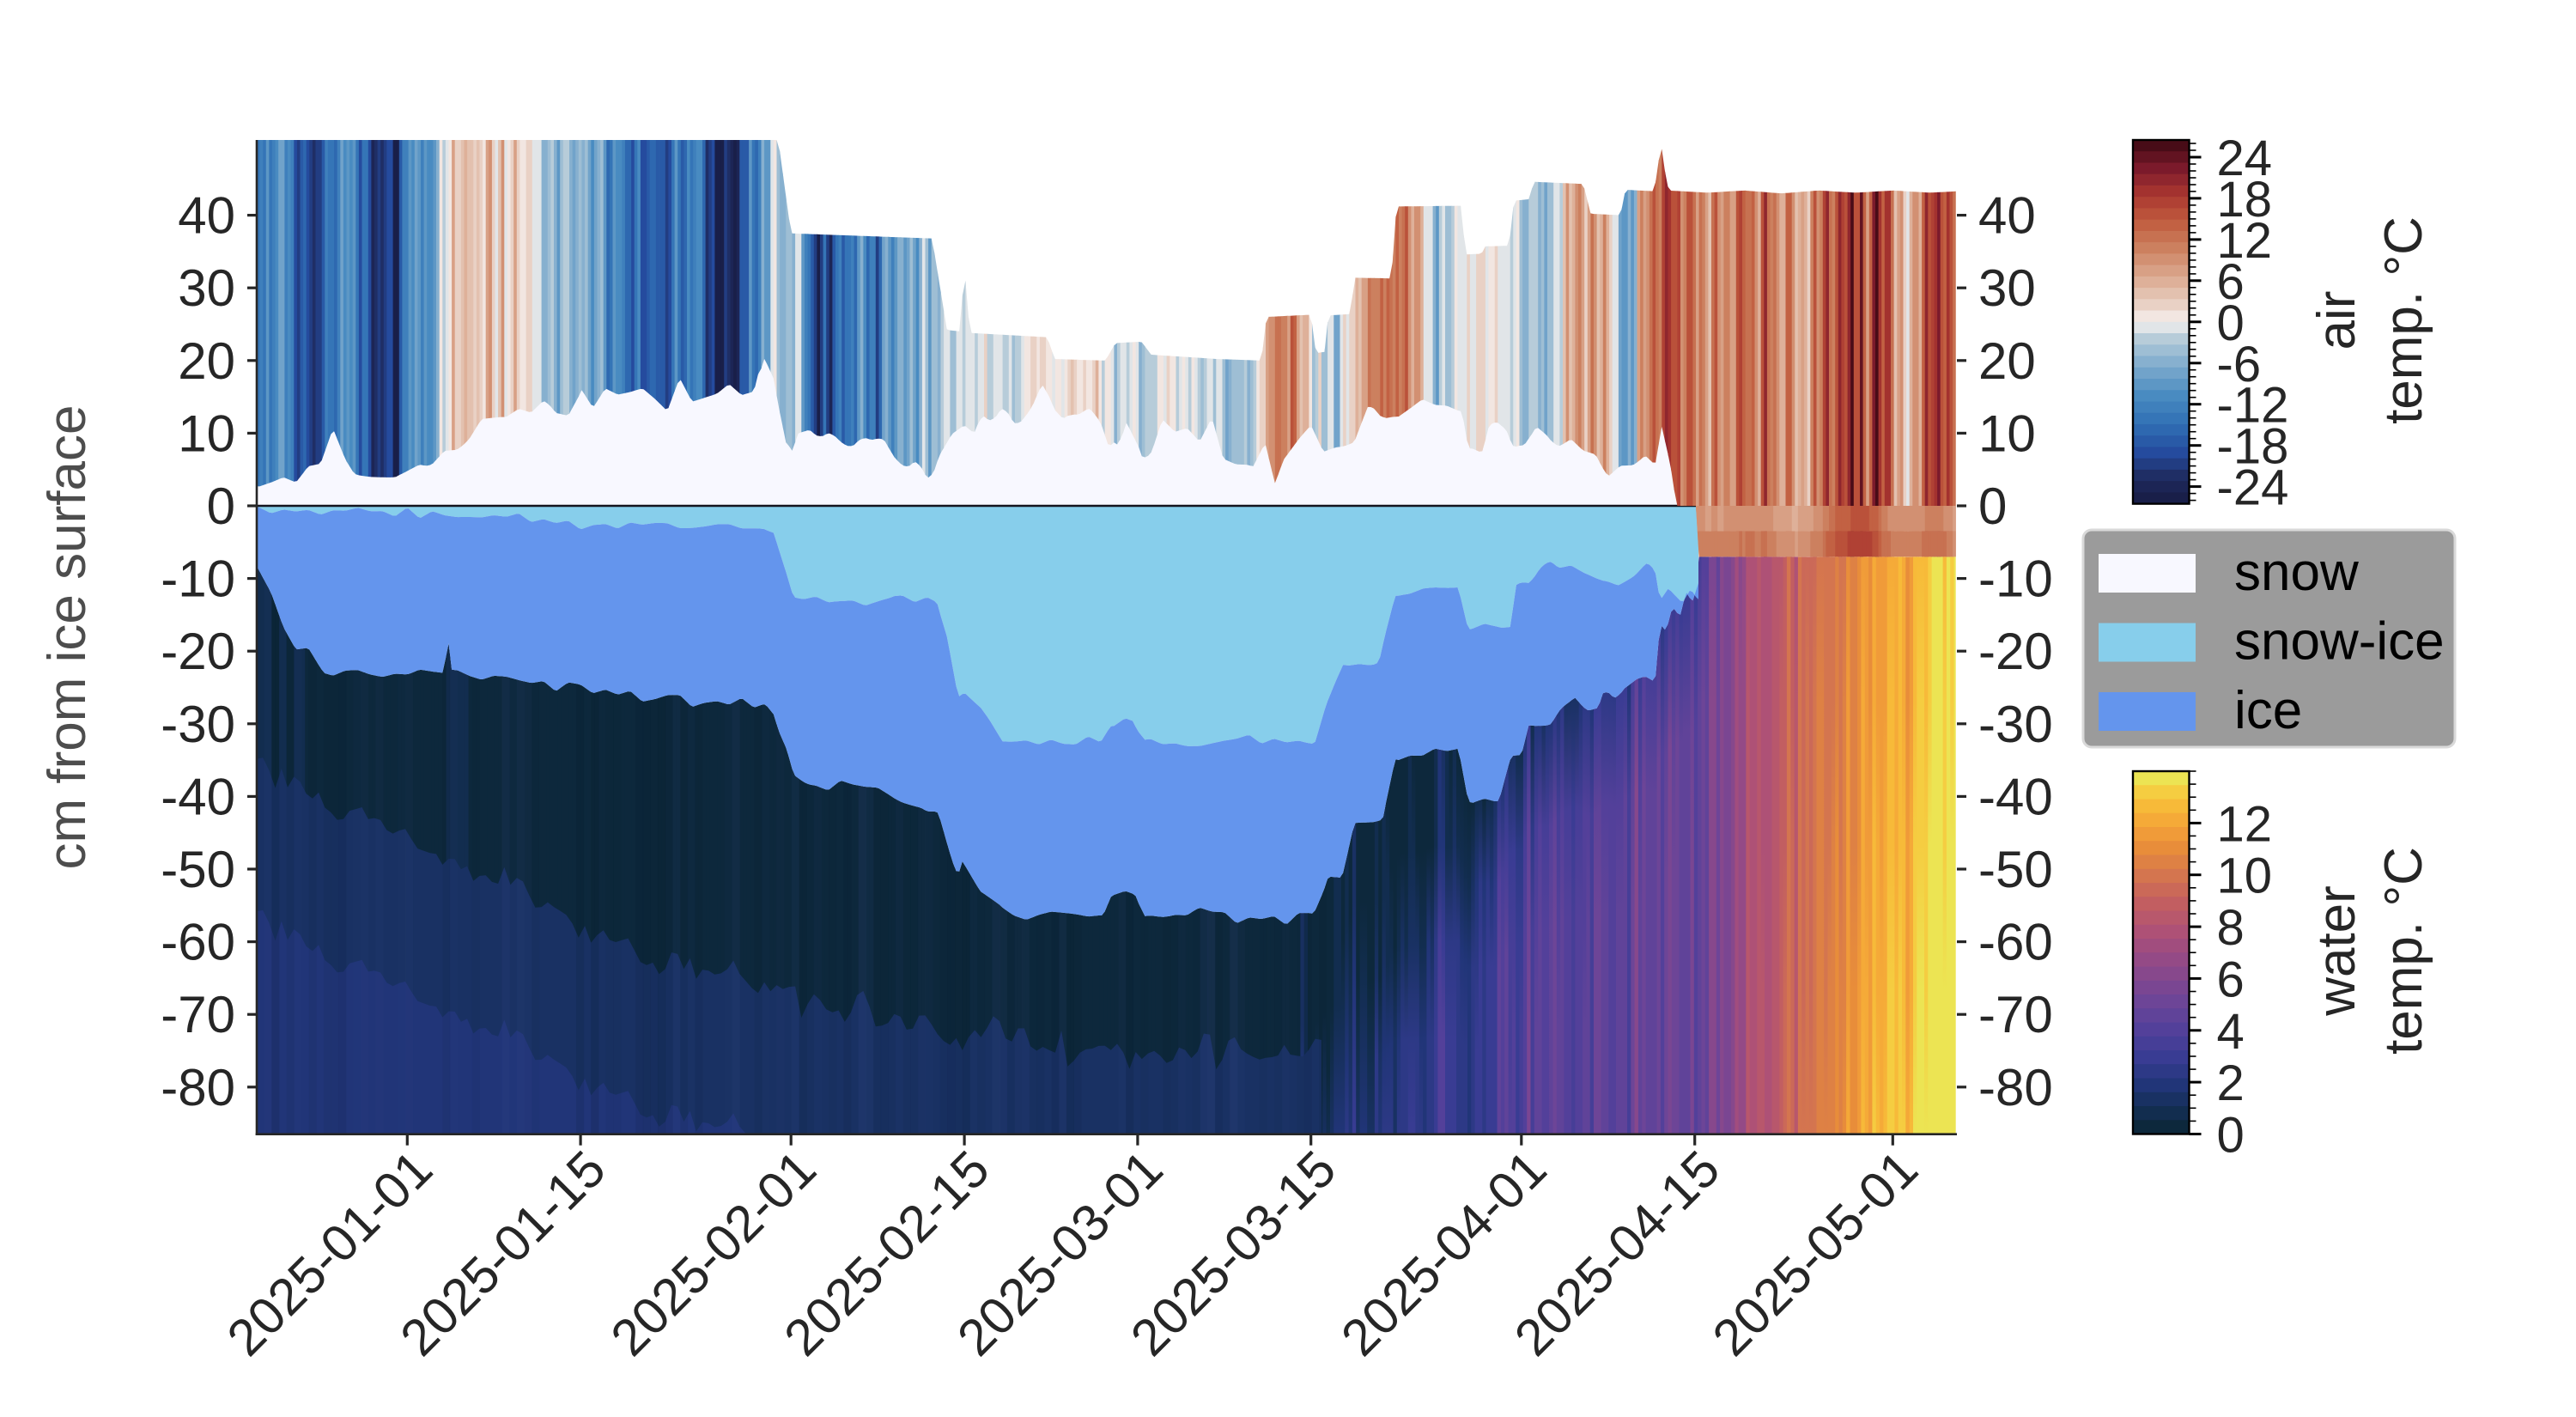 The width and height of the screenshot is (2576, 1417). What do you see at coordinates (2253, 447) in the screenshot?
I see `svg-text: -18` at bounding box center [2253, 447].